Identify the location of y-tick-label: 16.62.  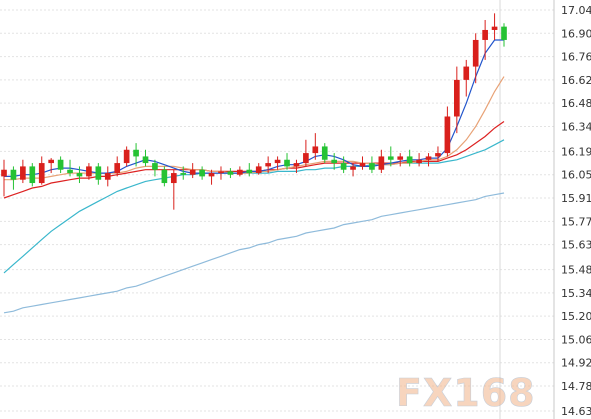
(576, 80).